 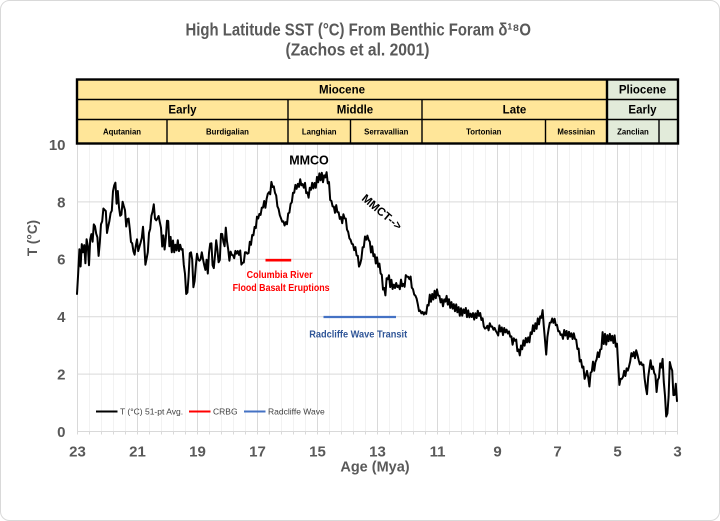 I want to click on svg-text: 9, so click(x=497, y=452).